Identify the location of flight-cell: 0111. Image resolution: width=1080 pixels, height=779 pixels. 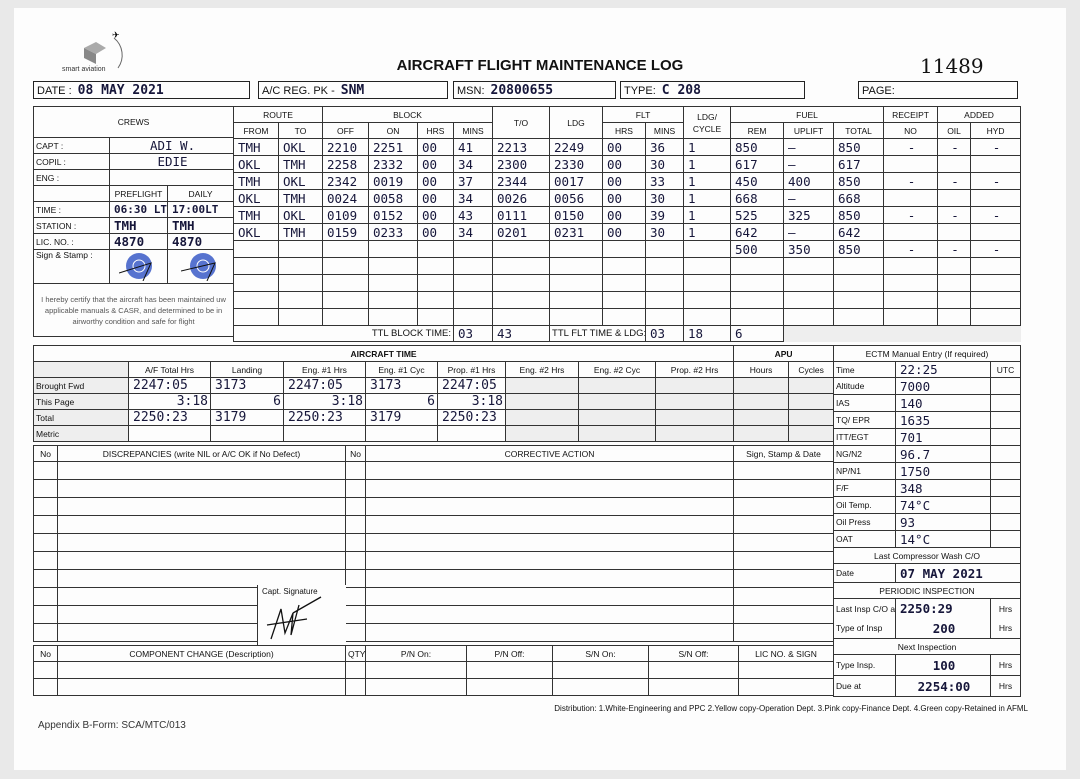
(521, 215).